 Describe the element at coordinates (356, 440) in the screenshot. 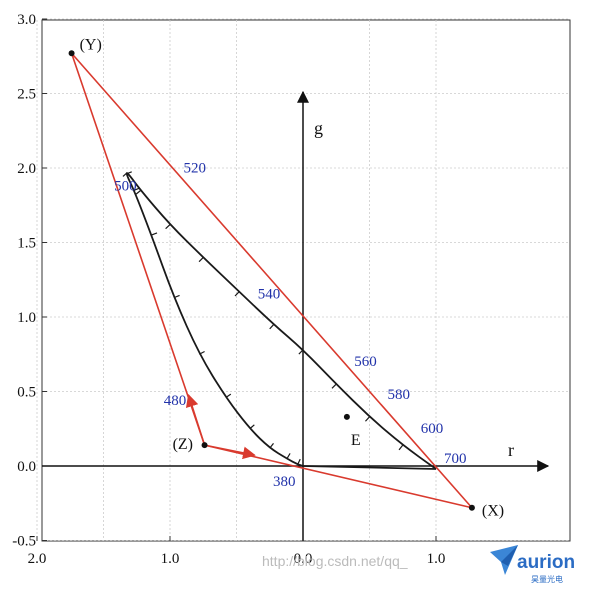

I see `white-point-label: E` at that location.